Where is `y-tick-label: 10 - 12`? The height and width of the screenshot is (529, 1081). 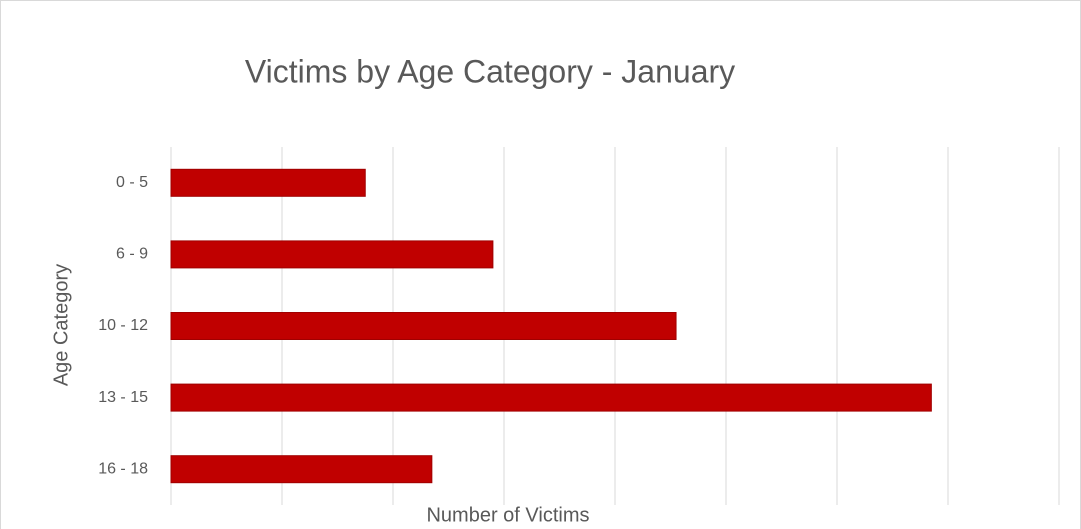
y-tick-label: 10 - 12 is located at coordinates (123, 325).